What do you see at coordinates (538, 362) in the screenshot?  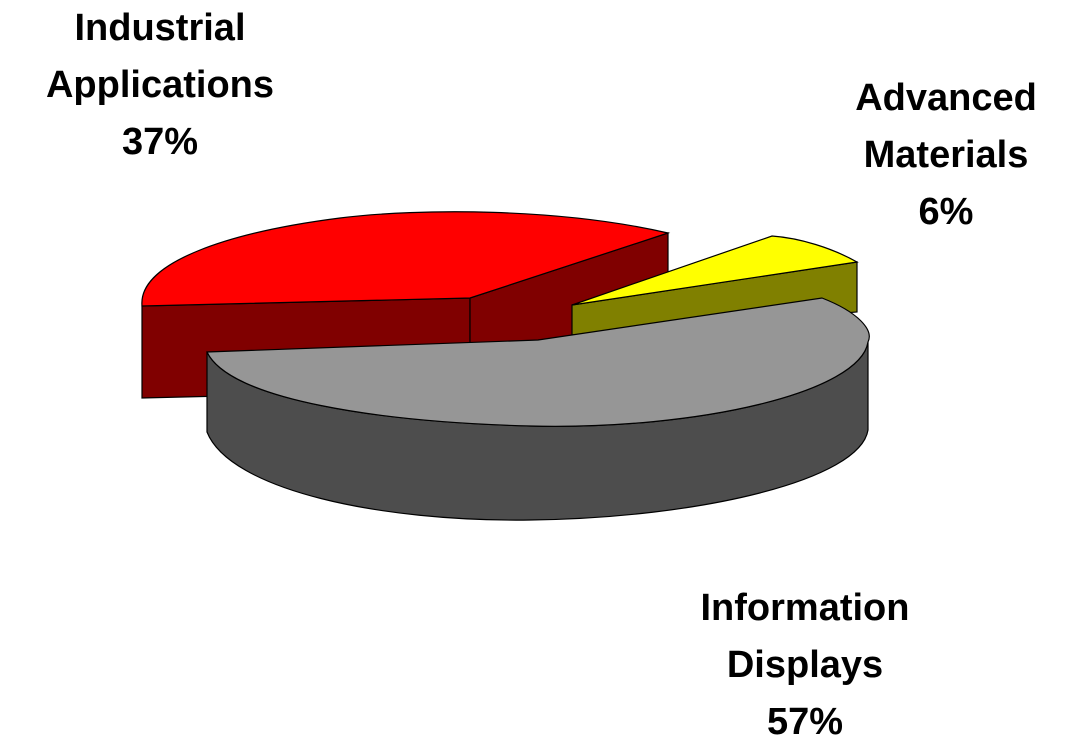 I see `slice-info-top` at bounding box center [538, 362].